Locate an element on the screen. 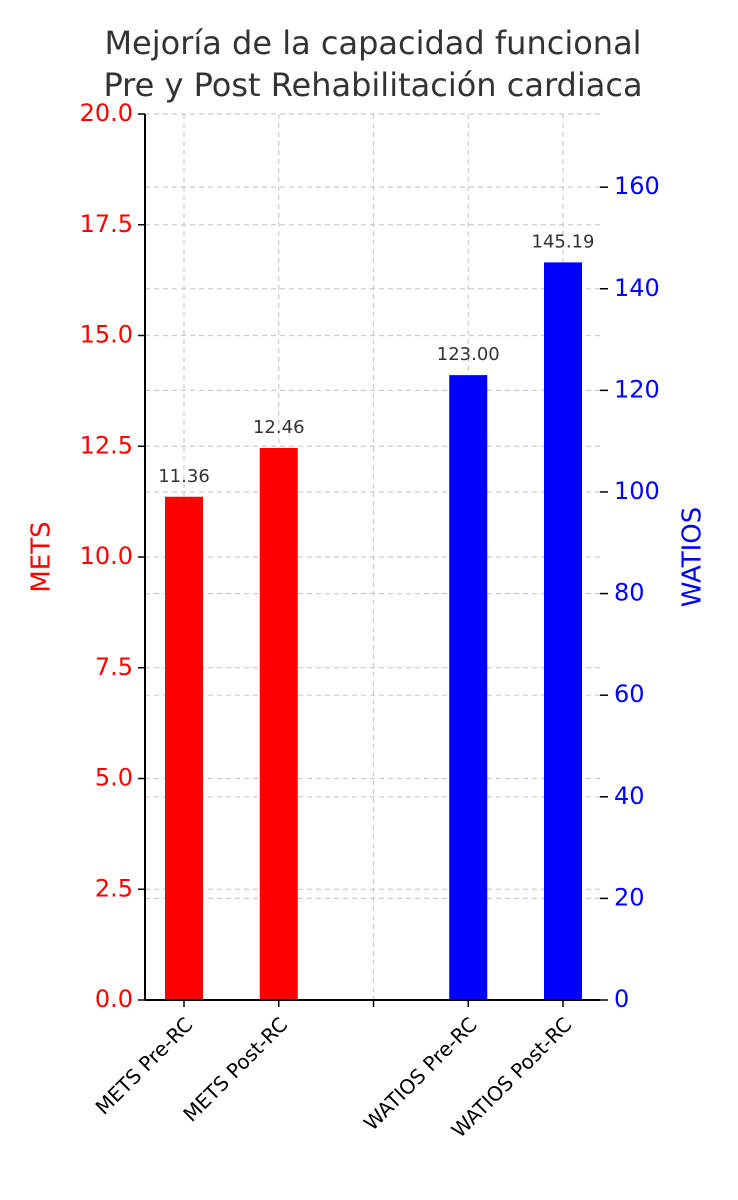 The height and width of the screenshot is (1200, 738). chart-title: Mejoría de la capacidad funcional is located at coordinates (372, 43).